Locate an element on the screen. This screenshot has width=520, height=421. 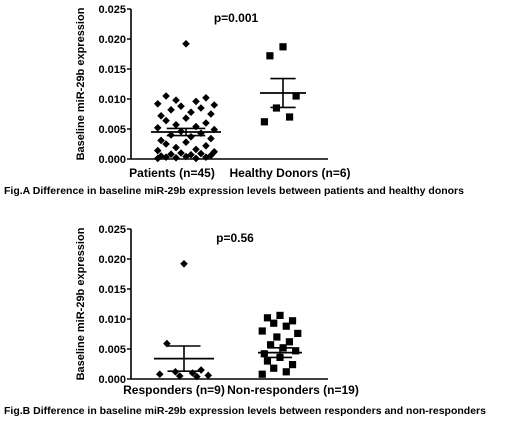
x-category-label: Non-responders (n=19) is located at coordinates (293, 390).